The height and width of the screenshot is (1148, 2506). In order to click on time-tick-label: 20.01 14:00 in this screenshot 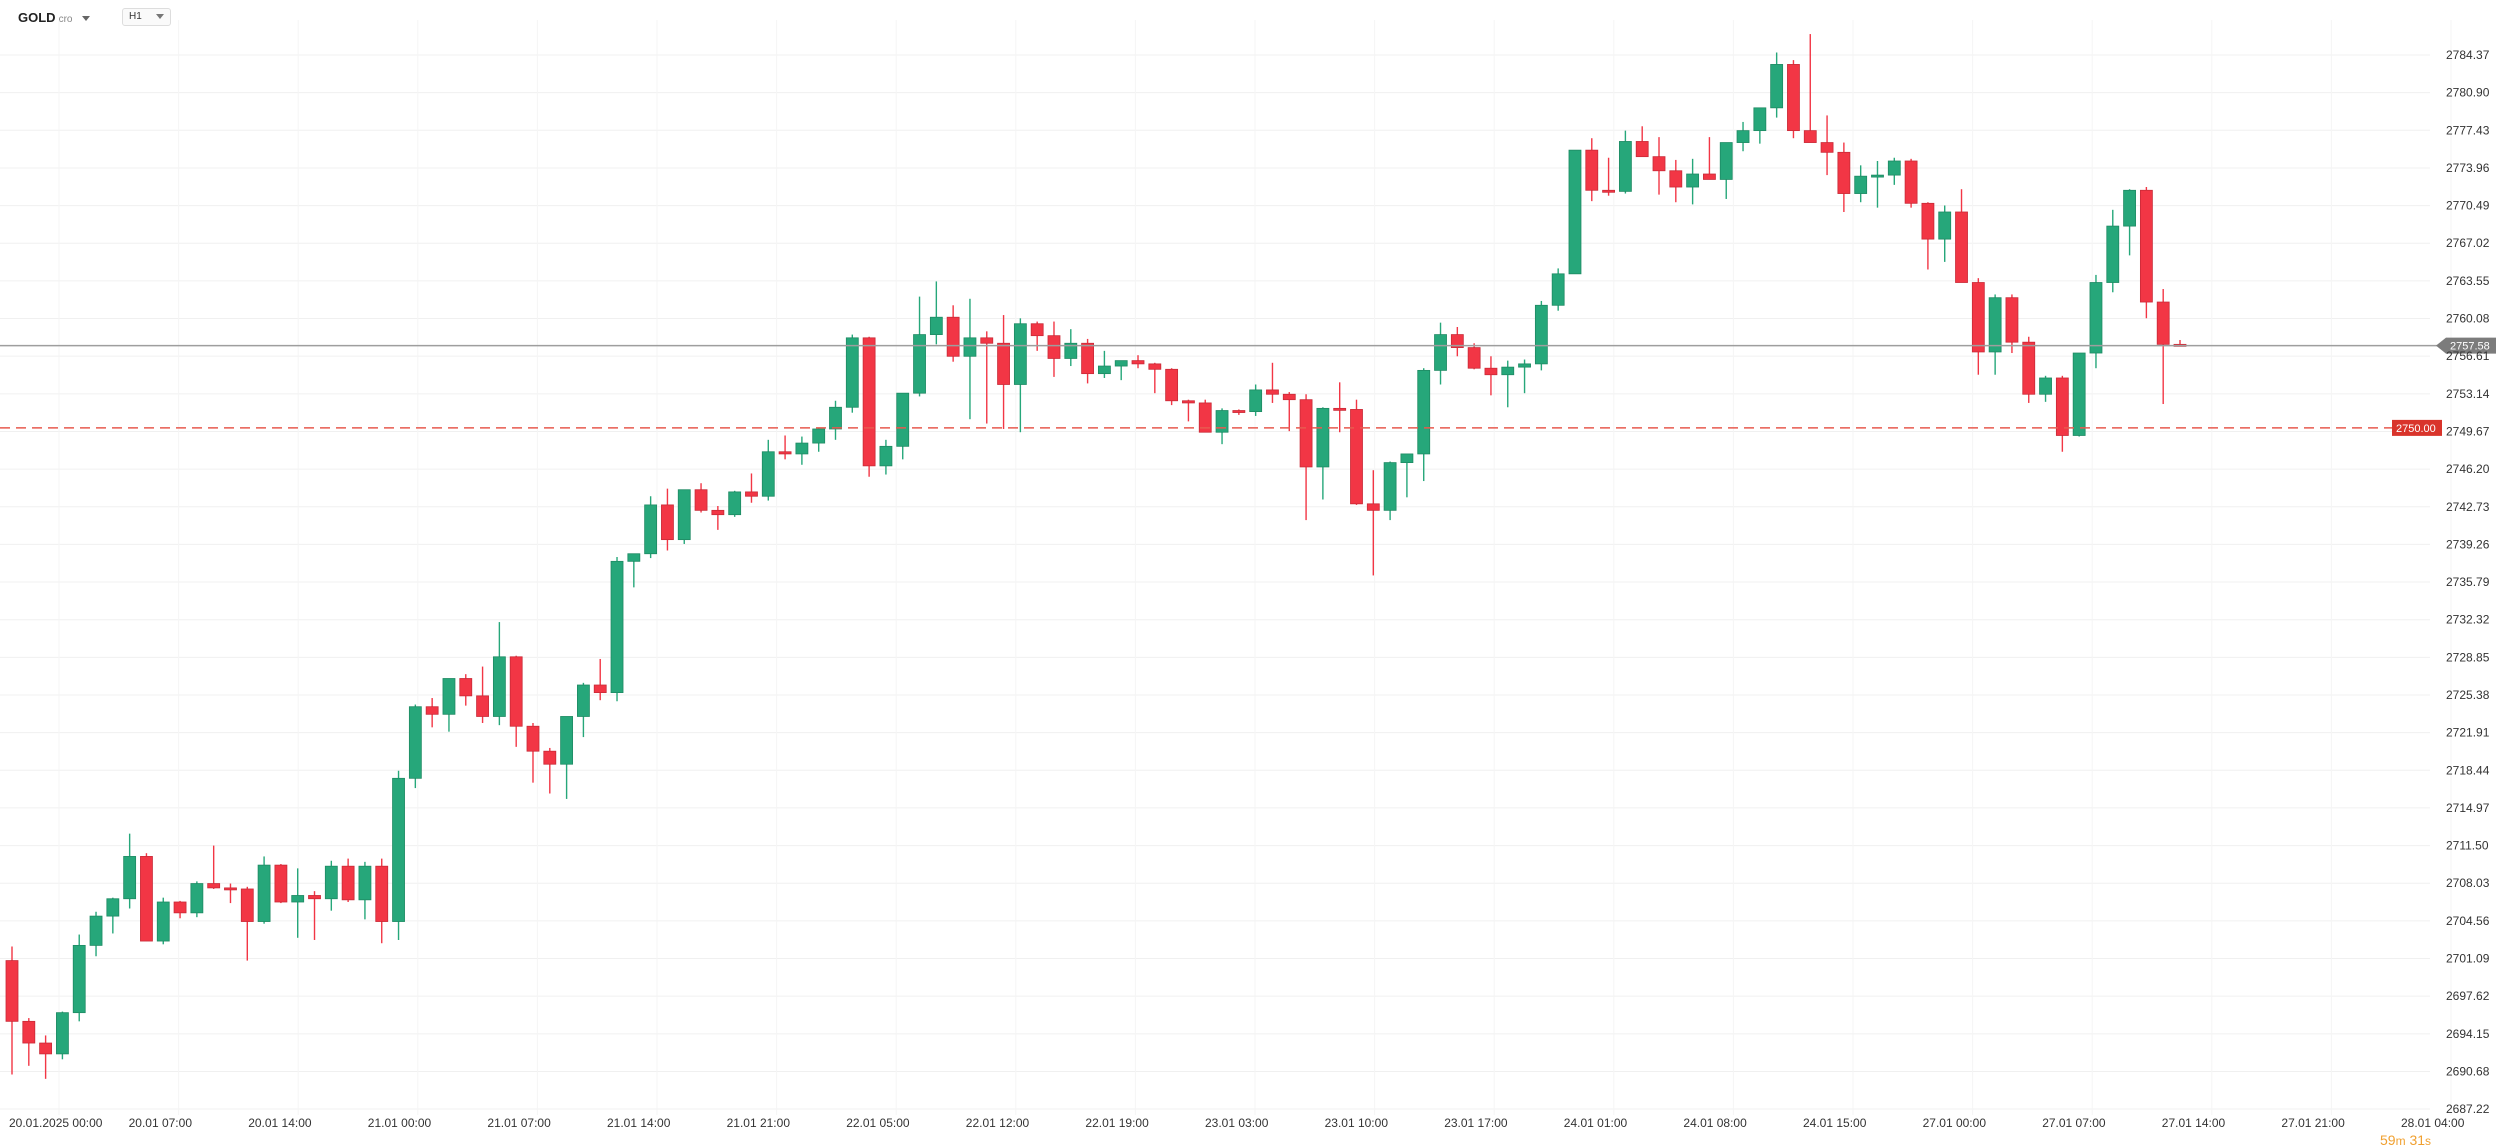, I will do `click(280, 1123)`.